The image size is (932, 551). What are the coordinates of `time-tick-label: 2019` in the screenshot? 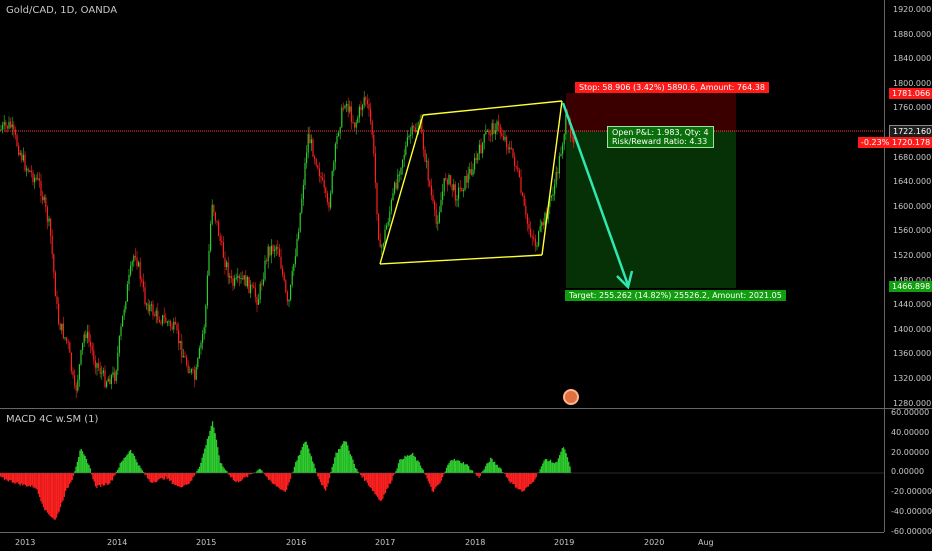 It's located at (564, 542).